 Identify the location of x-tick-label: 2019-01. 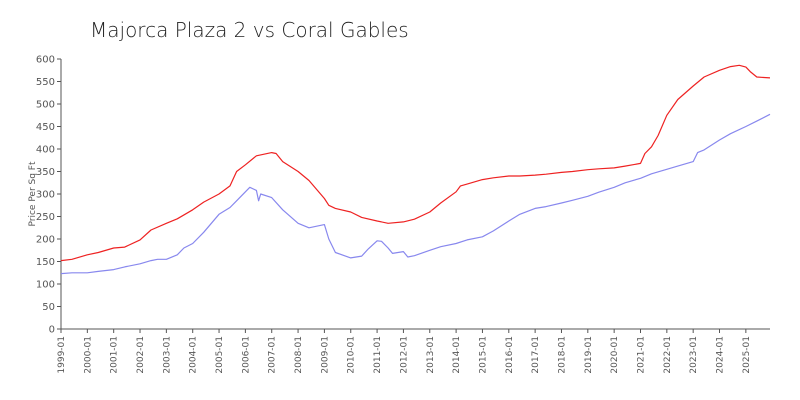
(589, 355).